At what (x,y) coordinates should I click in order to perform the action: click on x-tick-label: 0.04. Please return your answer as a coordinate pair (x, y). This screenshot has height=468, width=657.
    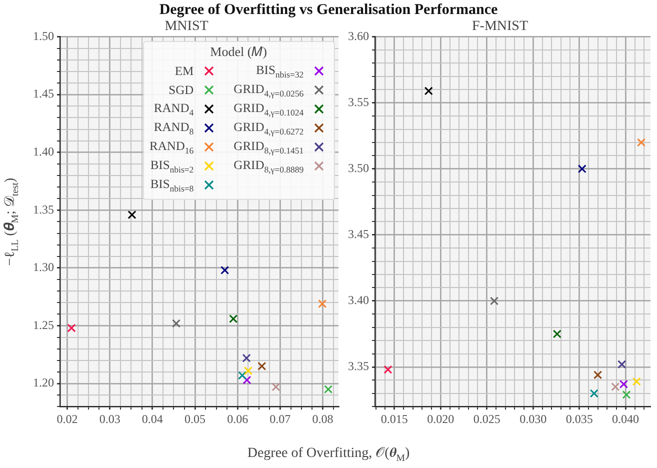
    Looking at the image, I should click on (152, 419).